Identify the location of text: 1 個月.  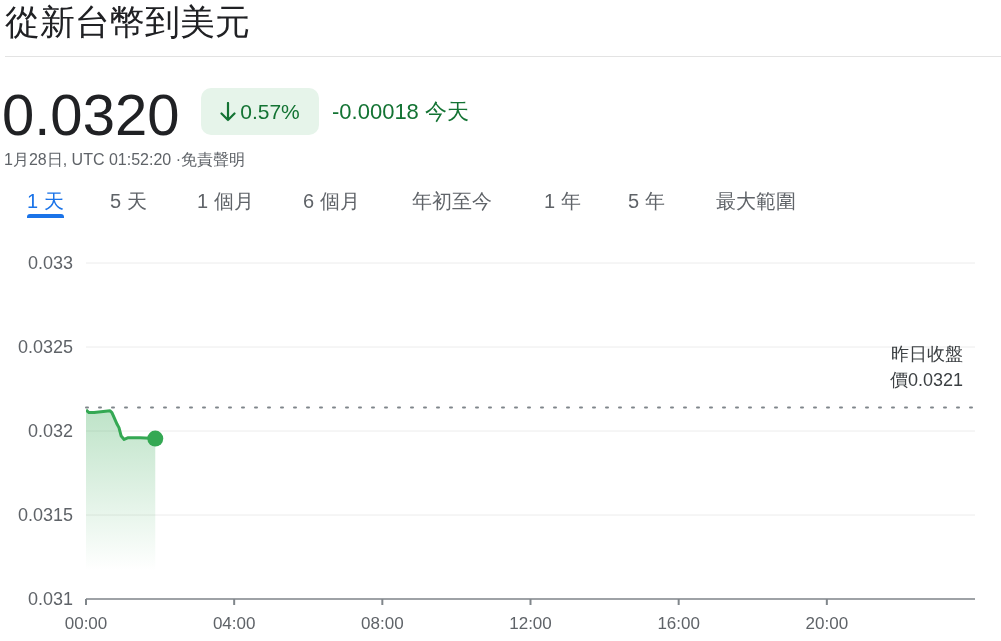
(225, 201).